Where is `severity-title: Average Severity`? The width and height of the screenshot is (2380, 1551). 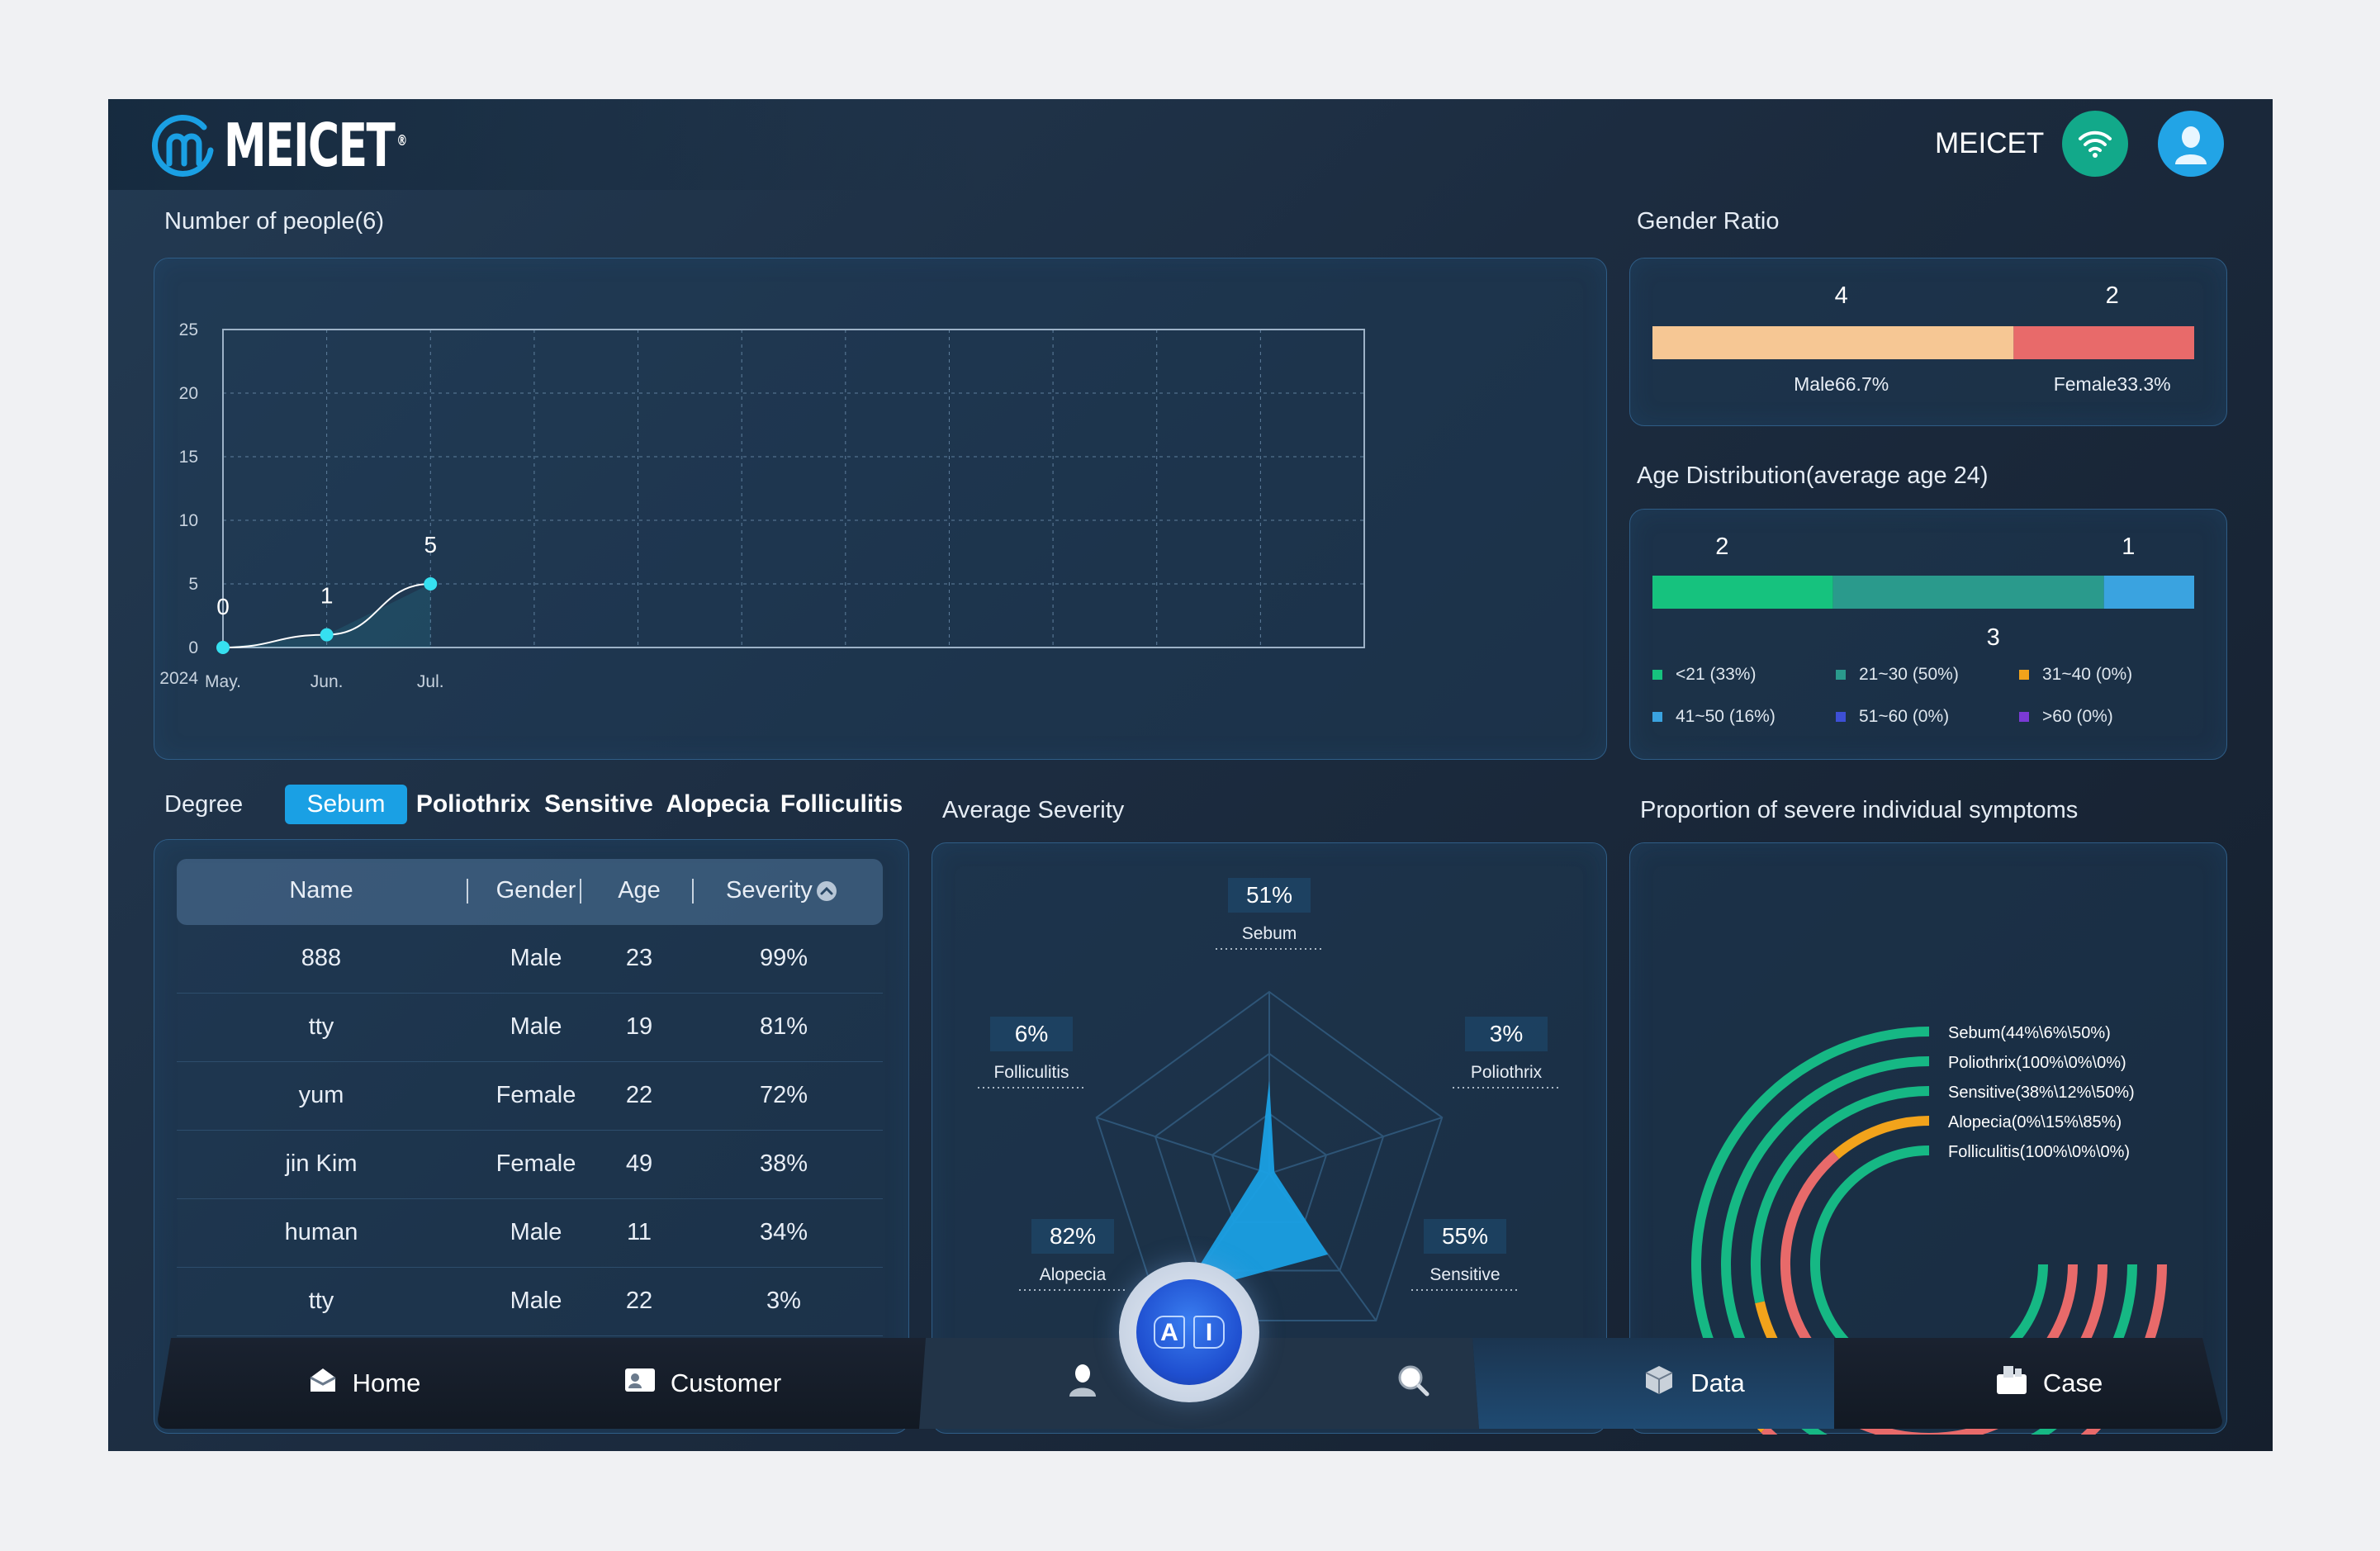
severity-title: Average Severity is located at coordinates (1033, 810).